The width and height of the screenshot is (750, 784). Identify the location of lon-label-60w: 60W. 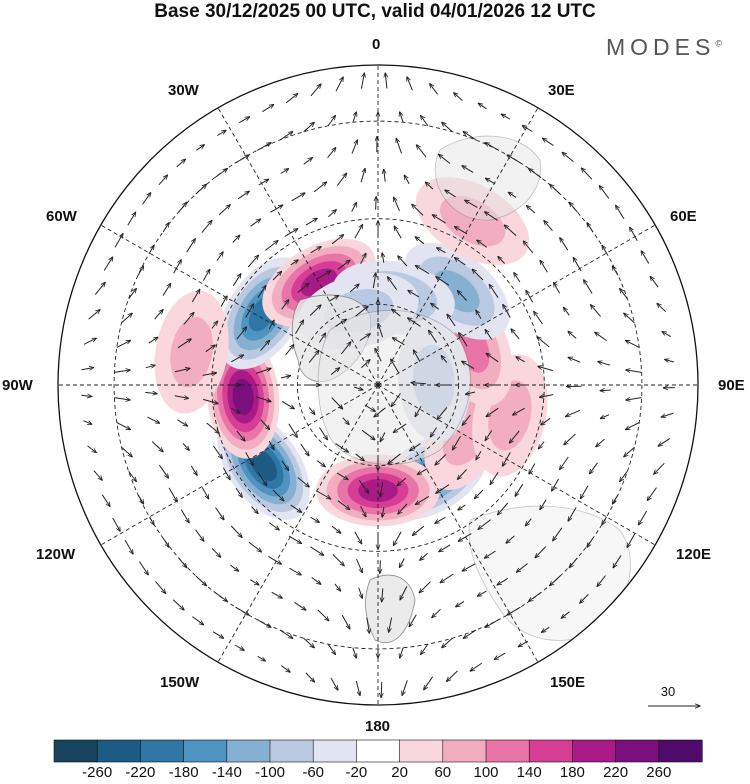
(61, 216).